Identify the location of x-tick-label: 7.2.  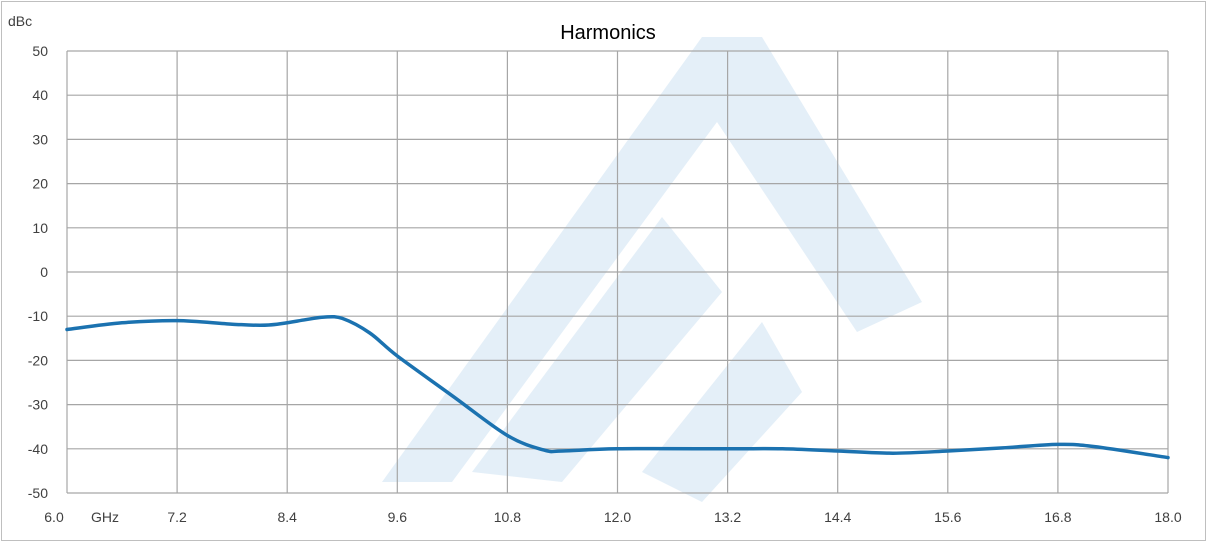
(177, 517).